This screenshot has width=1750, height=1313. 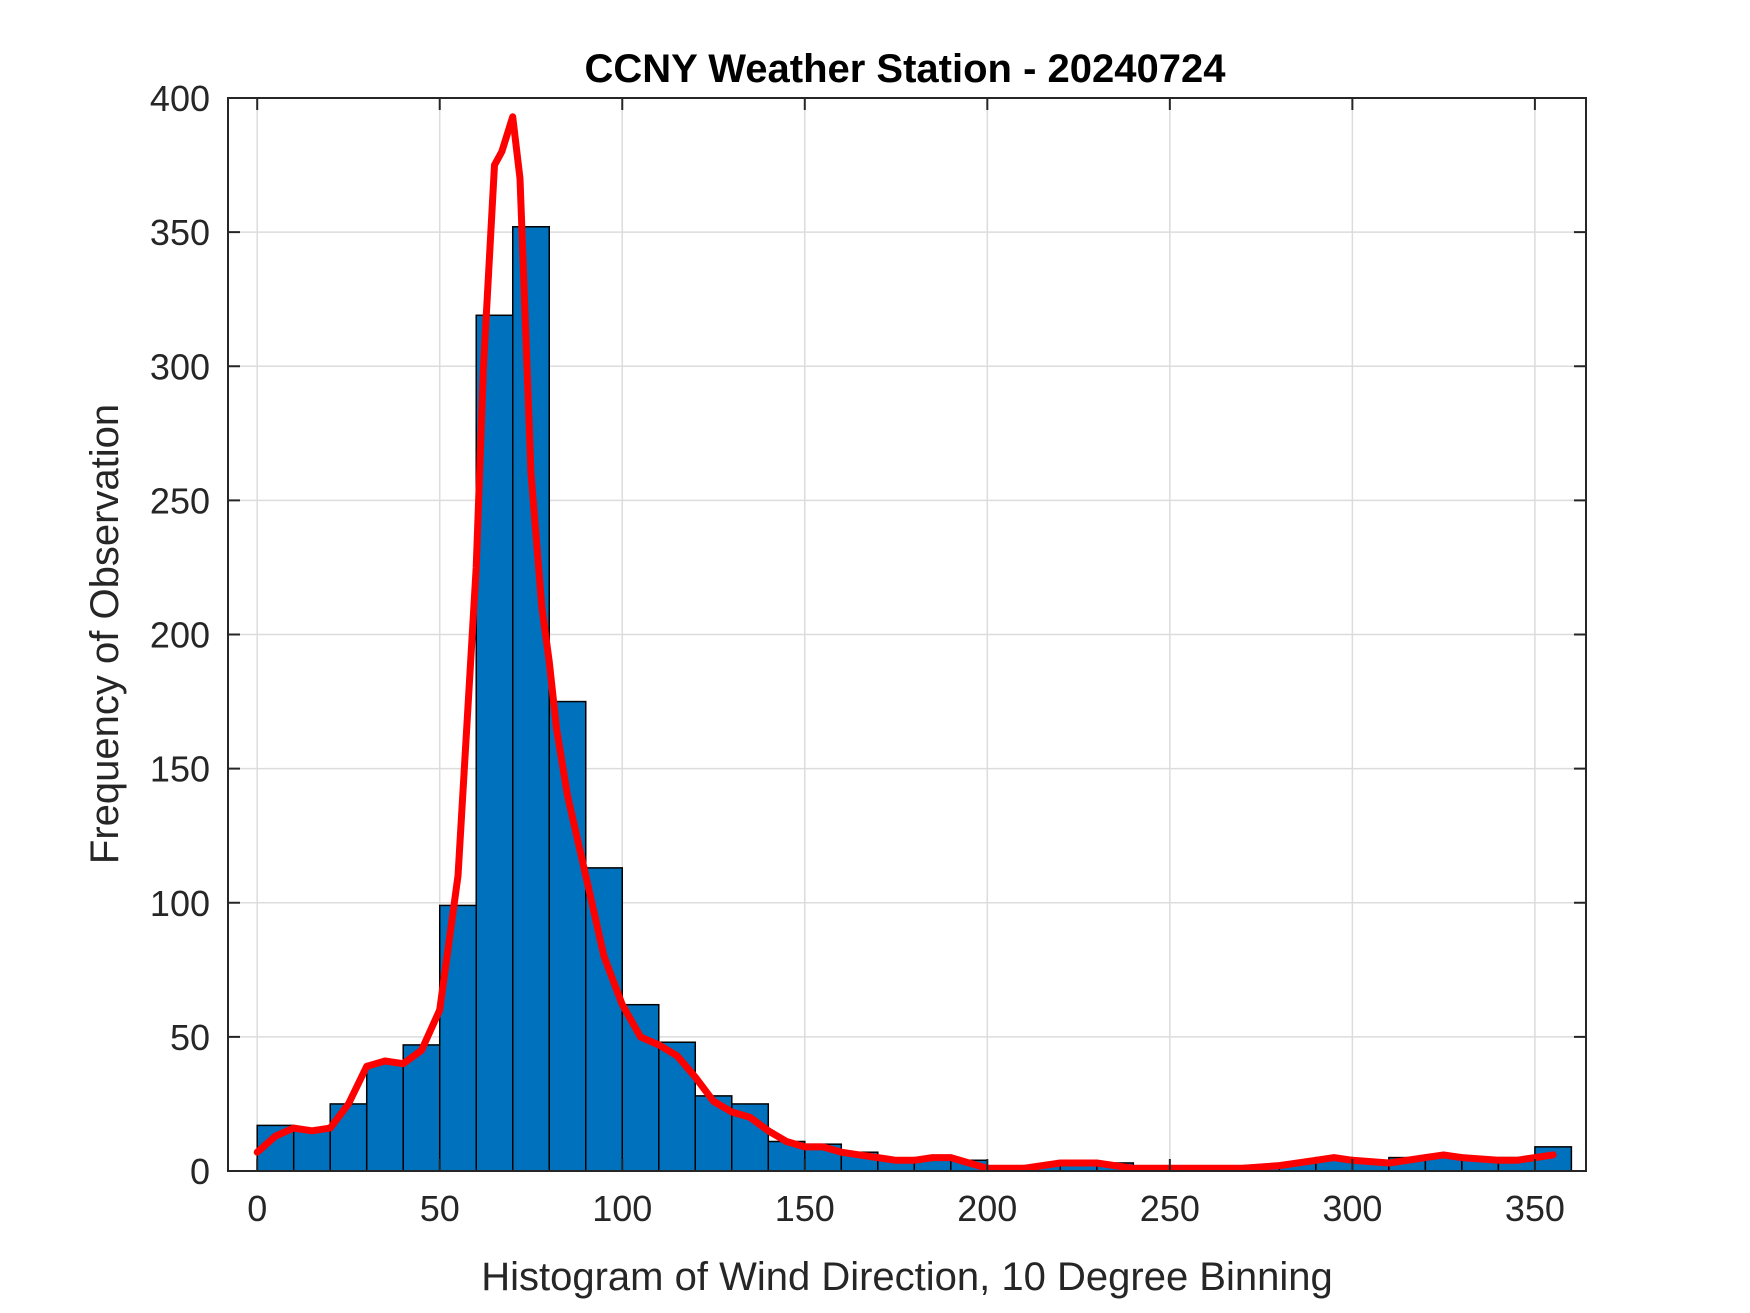 I want to click on y-tick-label: 400, so click(x=180, y=98).